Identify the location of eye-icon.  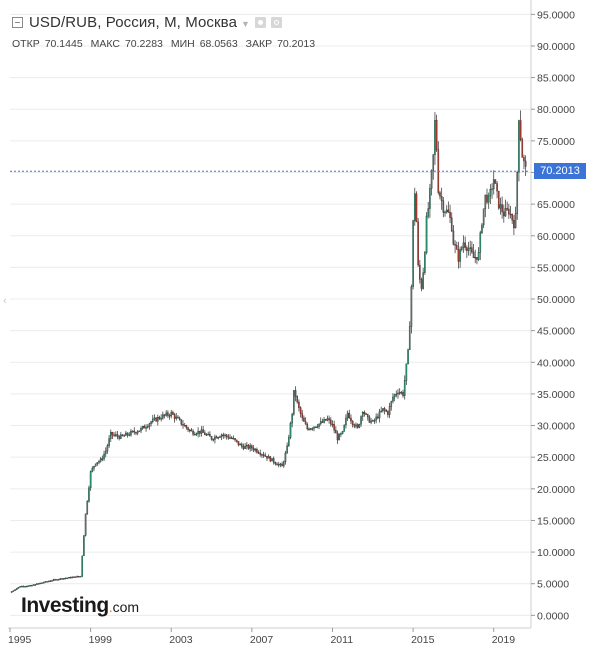
(260, 22).